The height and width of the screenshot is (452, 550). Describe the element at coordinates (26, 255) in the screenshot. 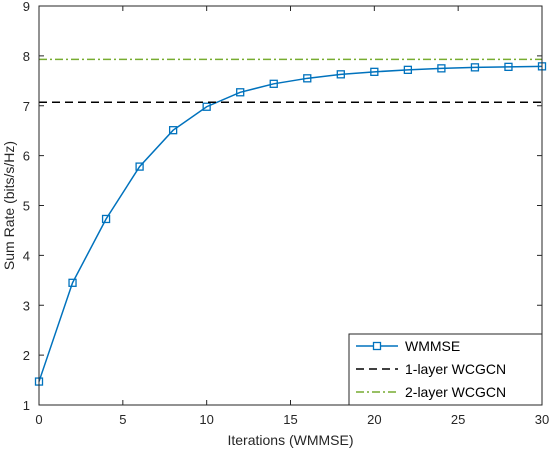

I see `y-tick-label: 4` at that location.